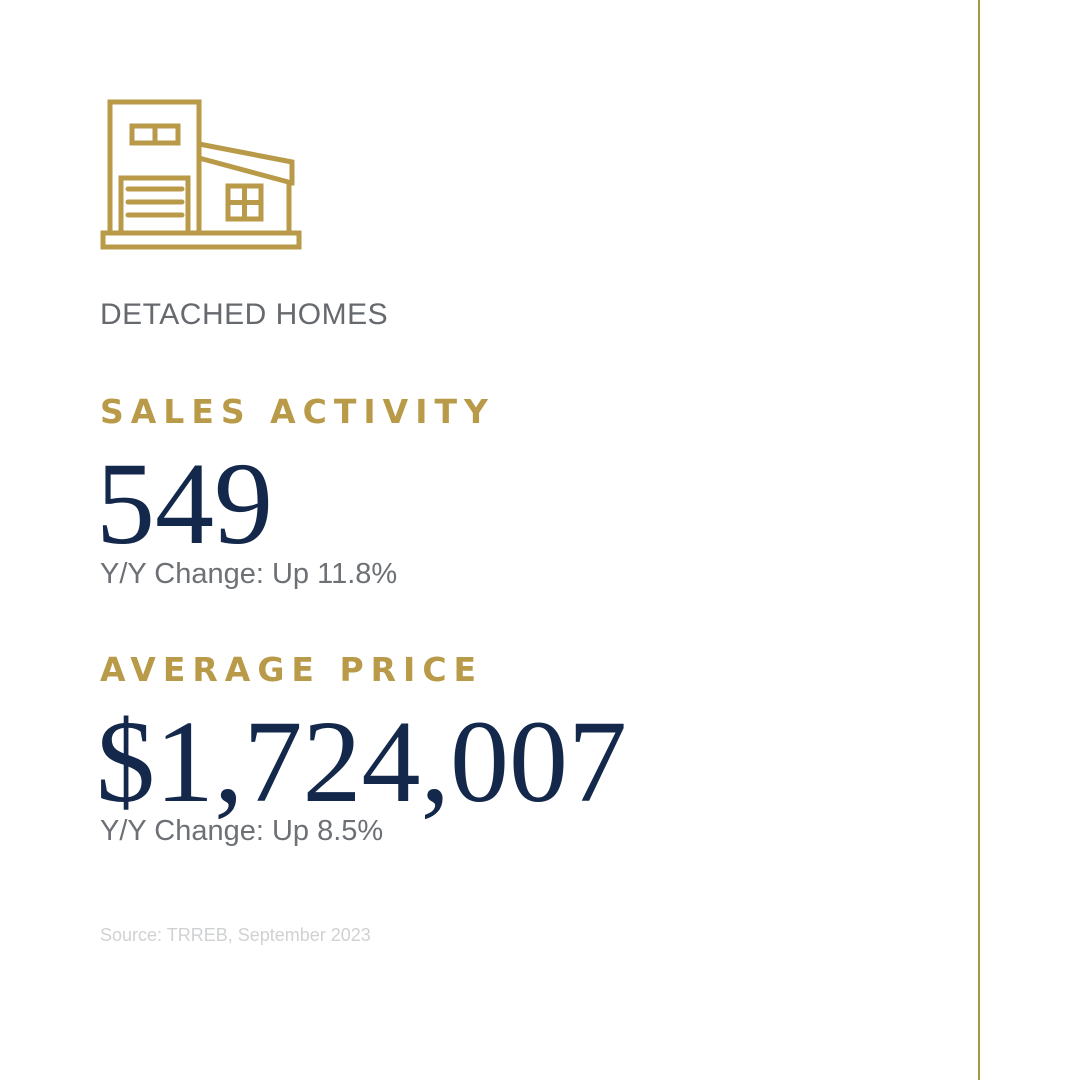 The image size is (1080, 1080). Describe the element at coordinates (249, 574) in the screenshot. I see `sales-activity-change: Y/Y Change: Up 11.8%` at that location.